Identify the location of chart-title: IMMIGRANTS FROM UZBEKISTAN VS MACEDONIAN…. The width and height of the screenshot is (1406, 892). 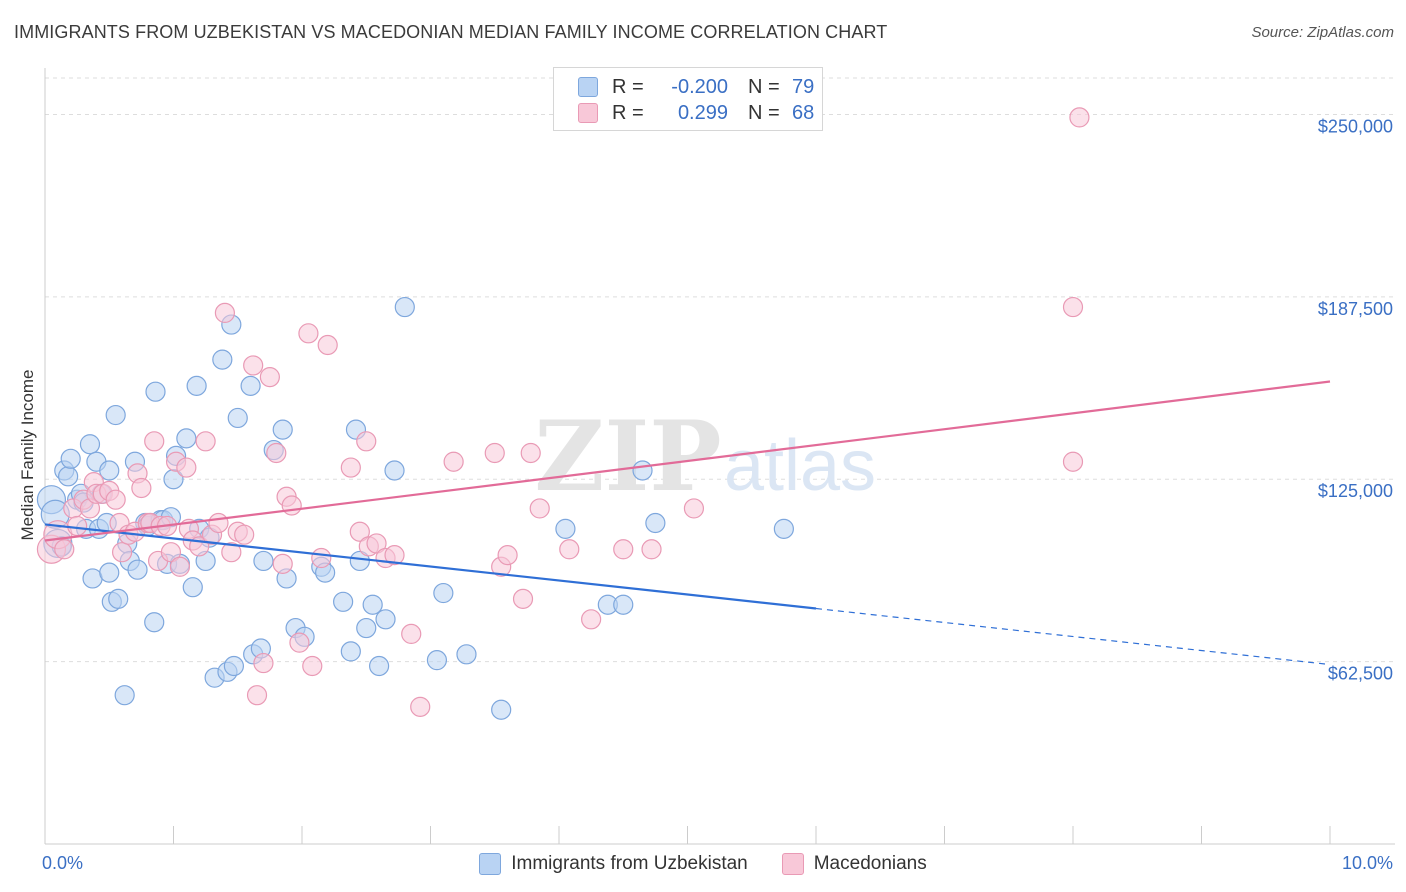
(451, 32).